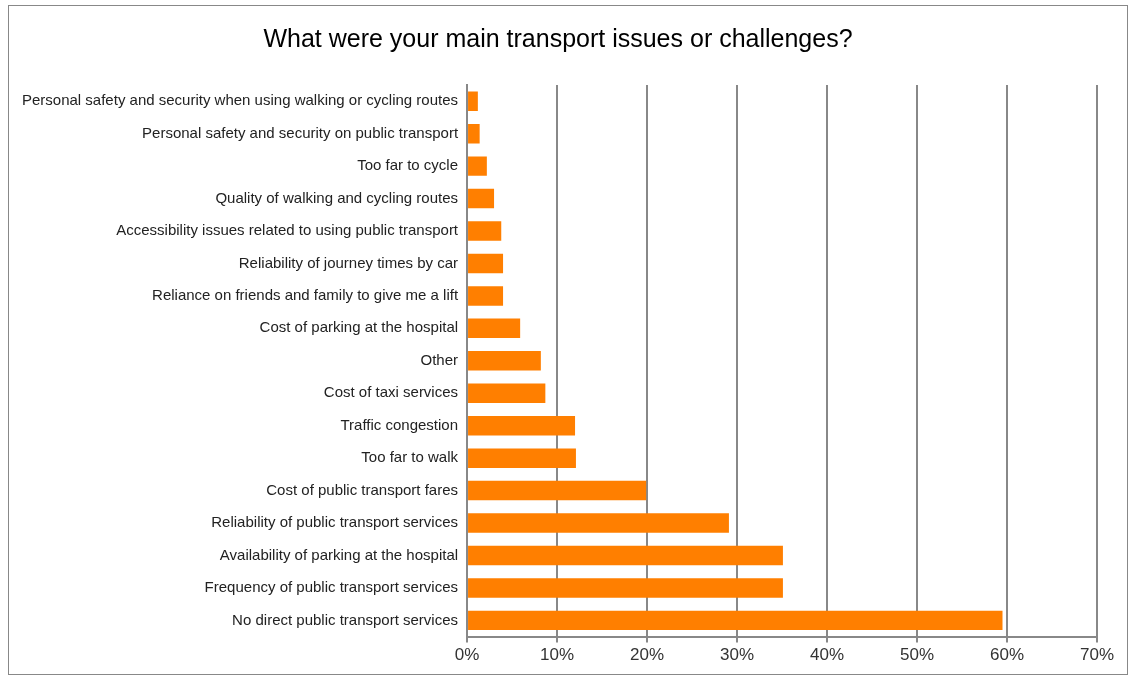  I want to click on y-tick-label: Reliance on friends and family to give me a lift, so click(305, 295).